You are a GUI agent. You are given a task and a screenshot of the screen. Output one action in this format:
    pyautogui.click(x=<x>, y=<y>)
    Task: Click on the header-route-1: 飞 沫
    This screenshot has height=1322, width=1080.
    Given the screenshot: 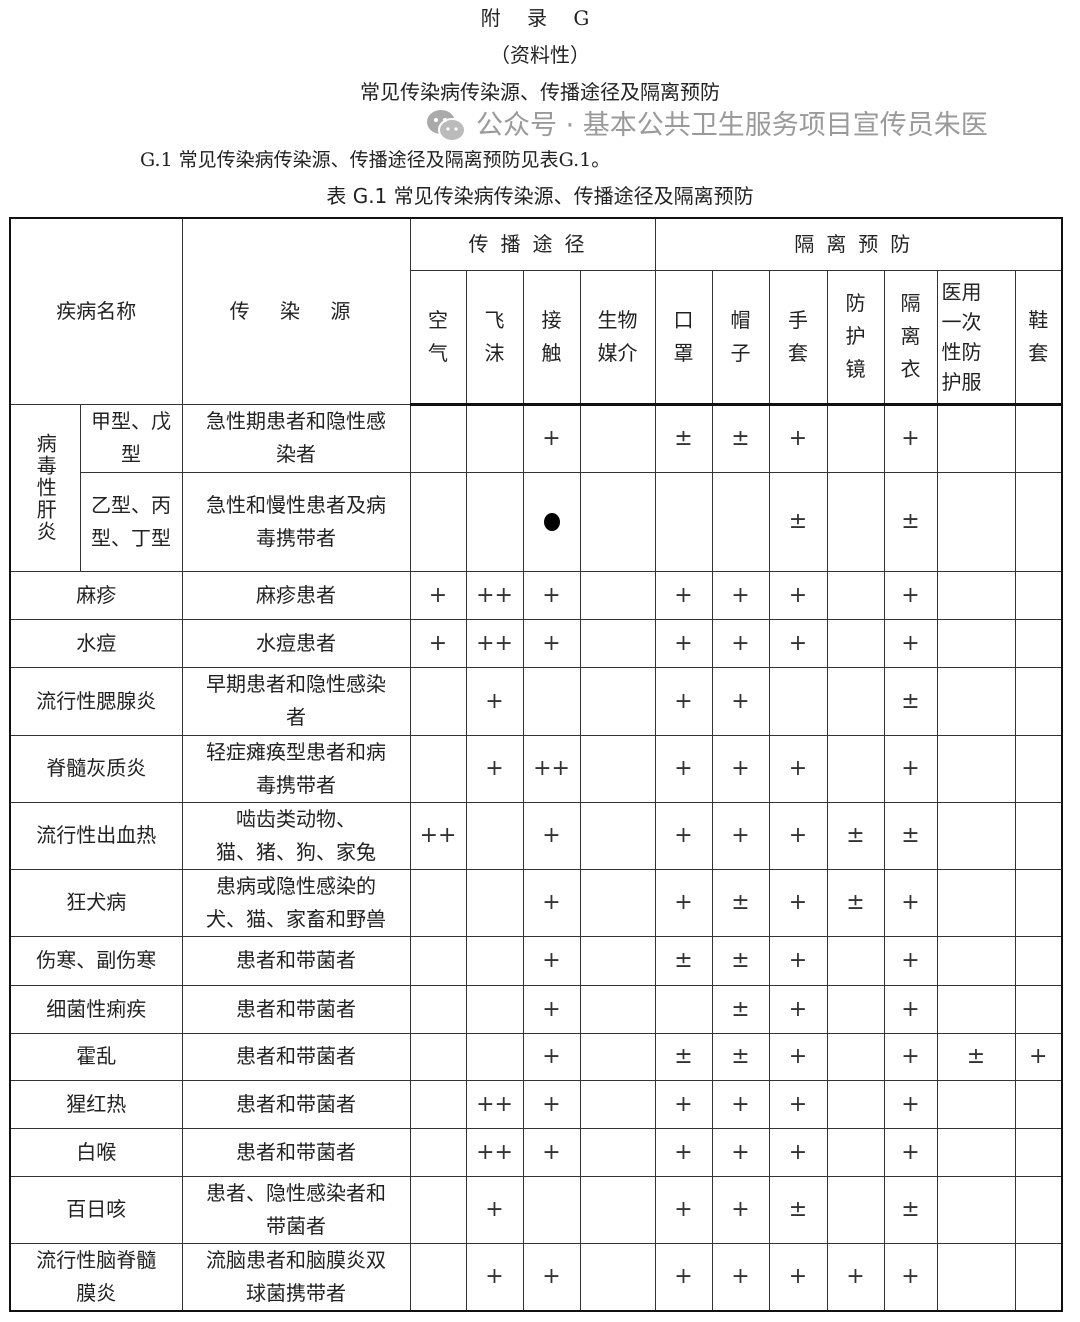 What is the action you would take?
    pyautogui.click(x=494, y=337)
    